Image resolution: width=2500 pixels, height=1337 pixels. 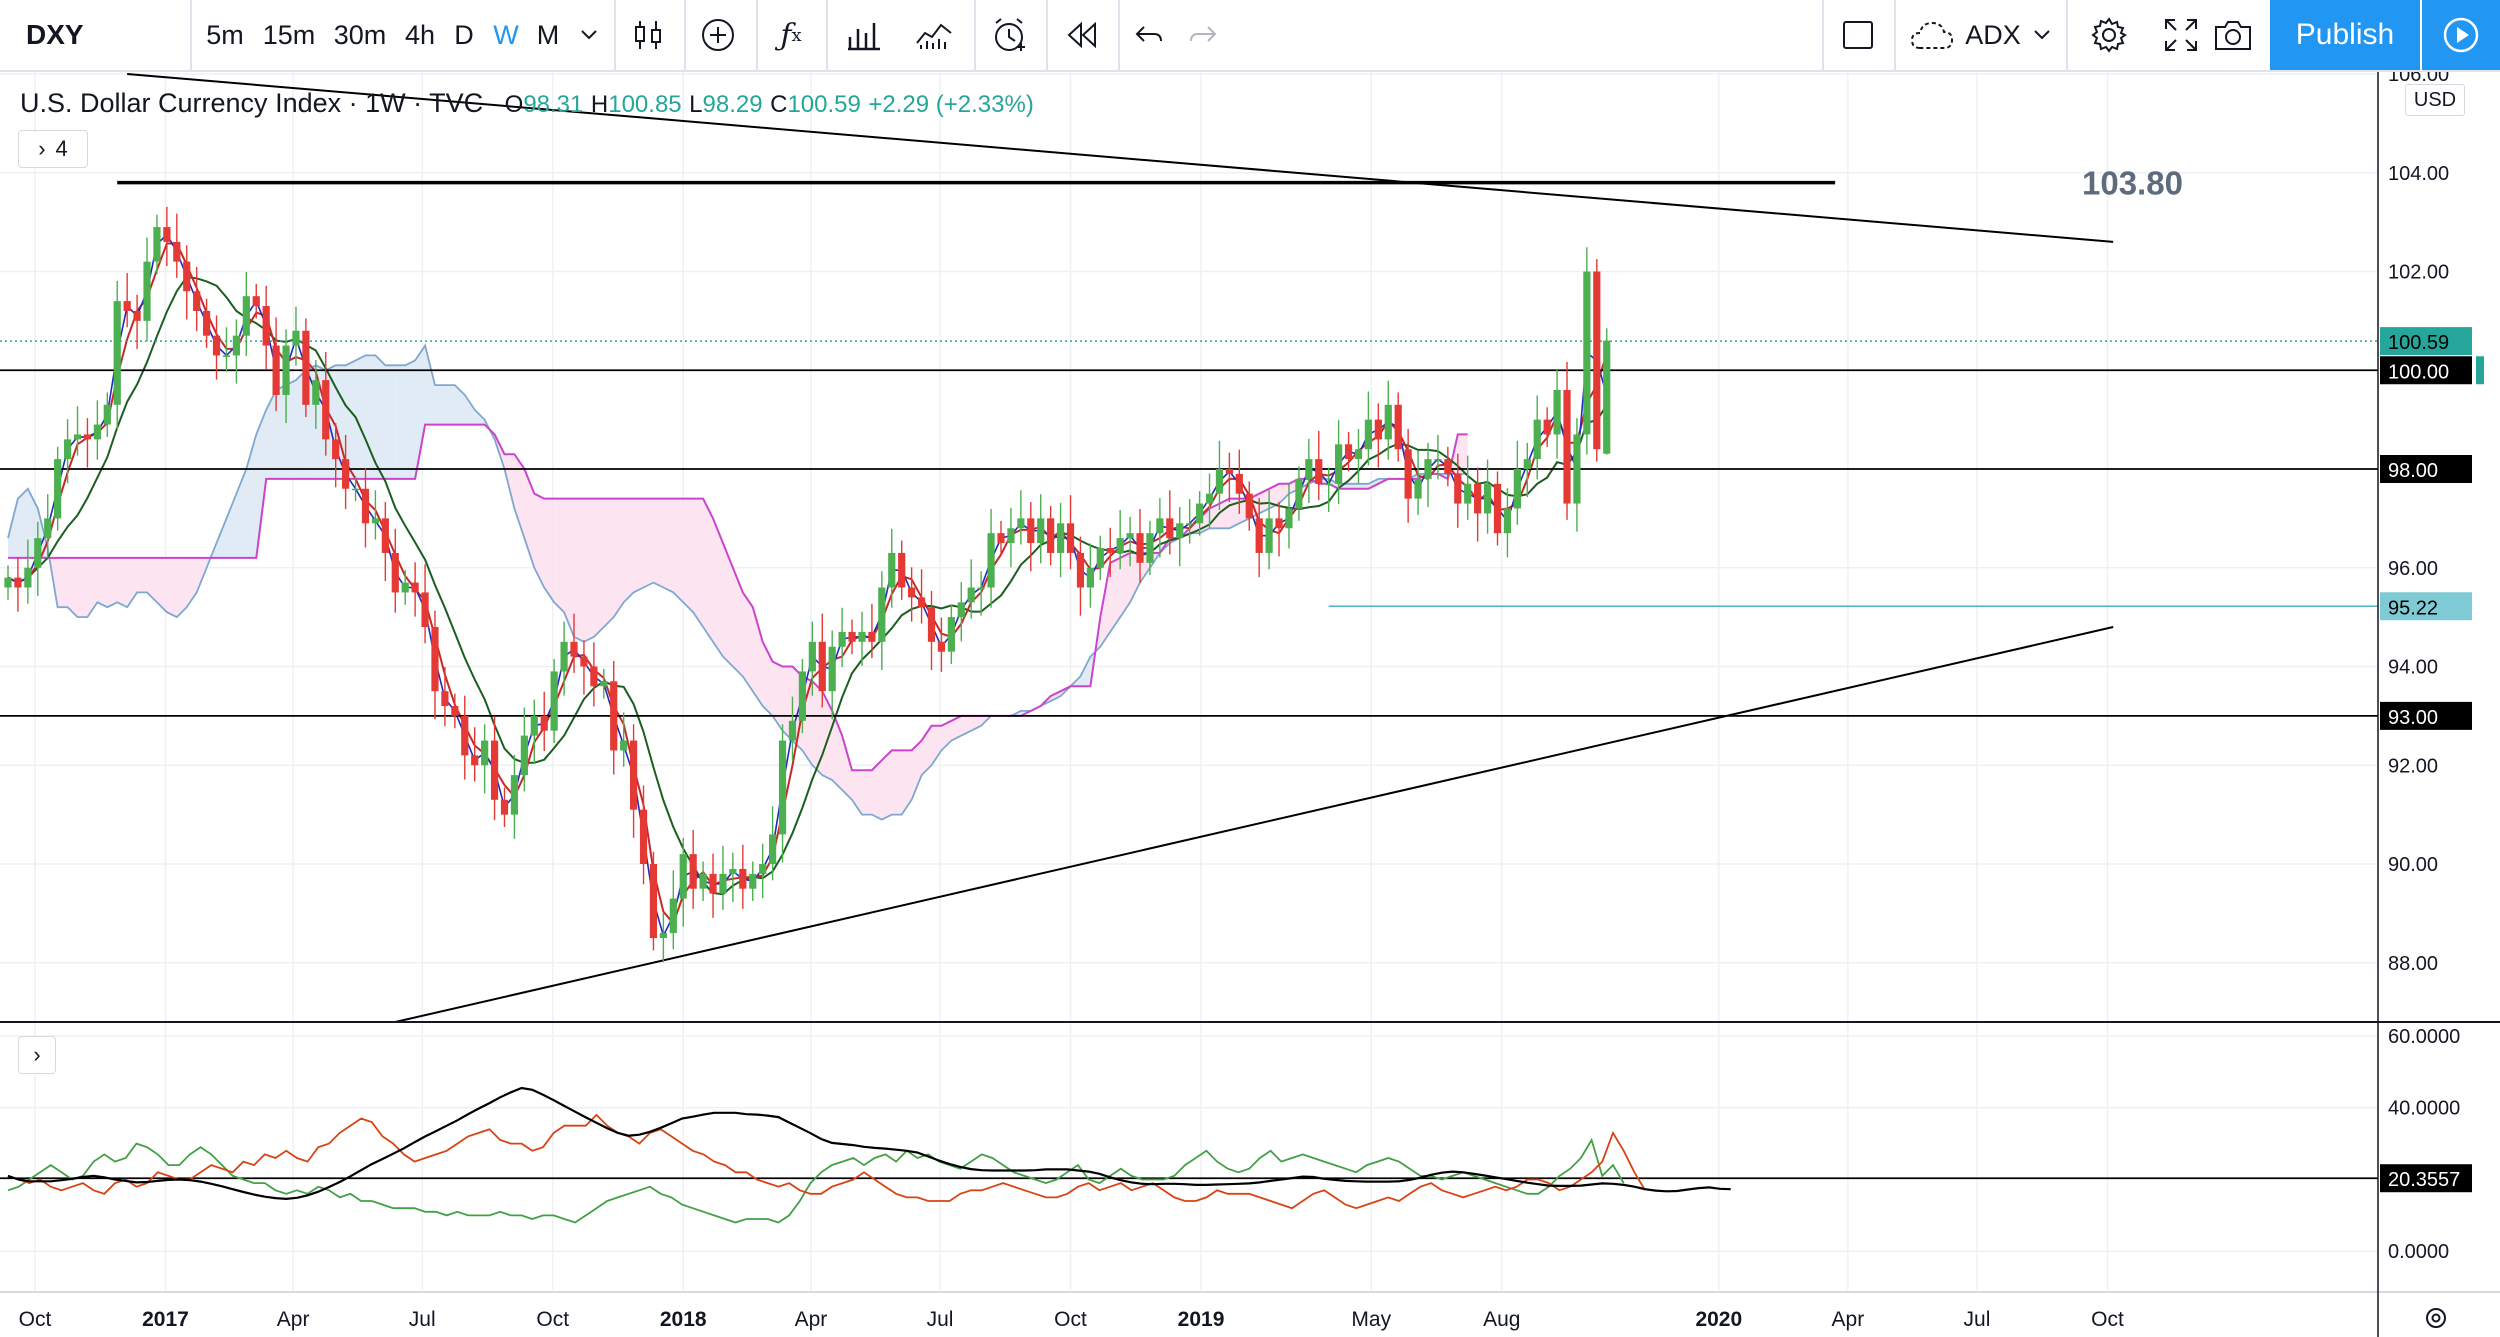 What do you see at coordinates (55, 34) in the screenshot?
I see `symbol-search: DXY` at bounding box center [55, 34].